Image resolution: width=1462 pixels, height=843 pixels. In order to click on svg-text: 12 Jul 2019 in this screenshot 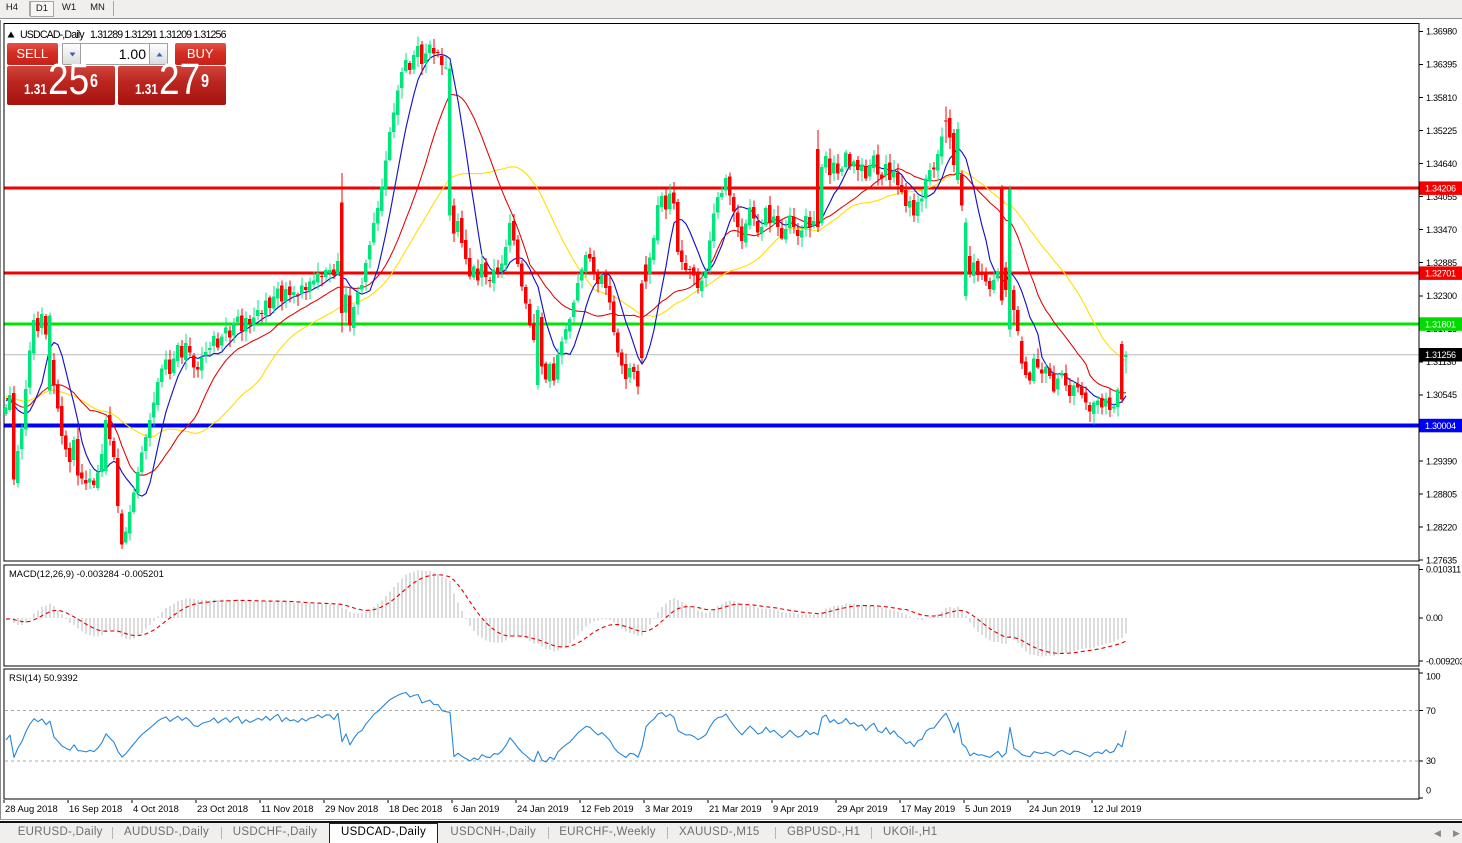, I will do `click(1117, 808)`.